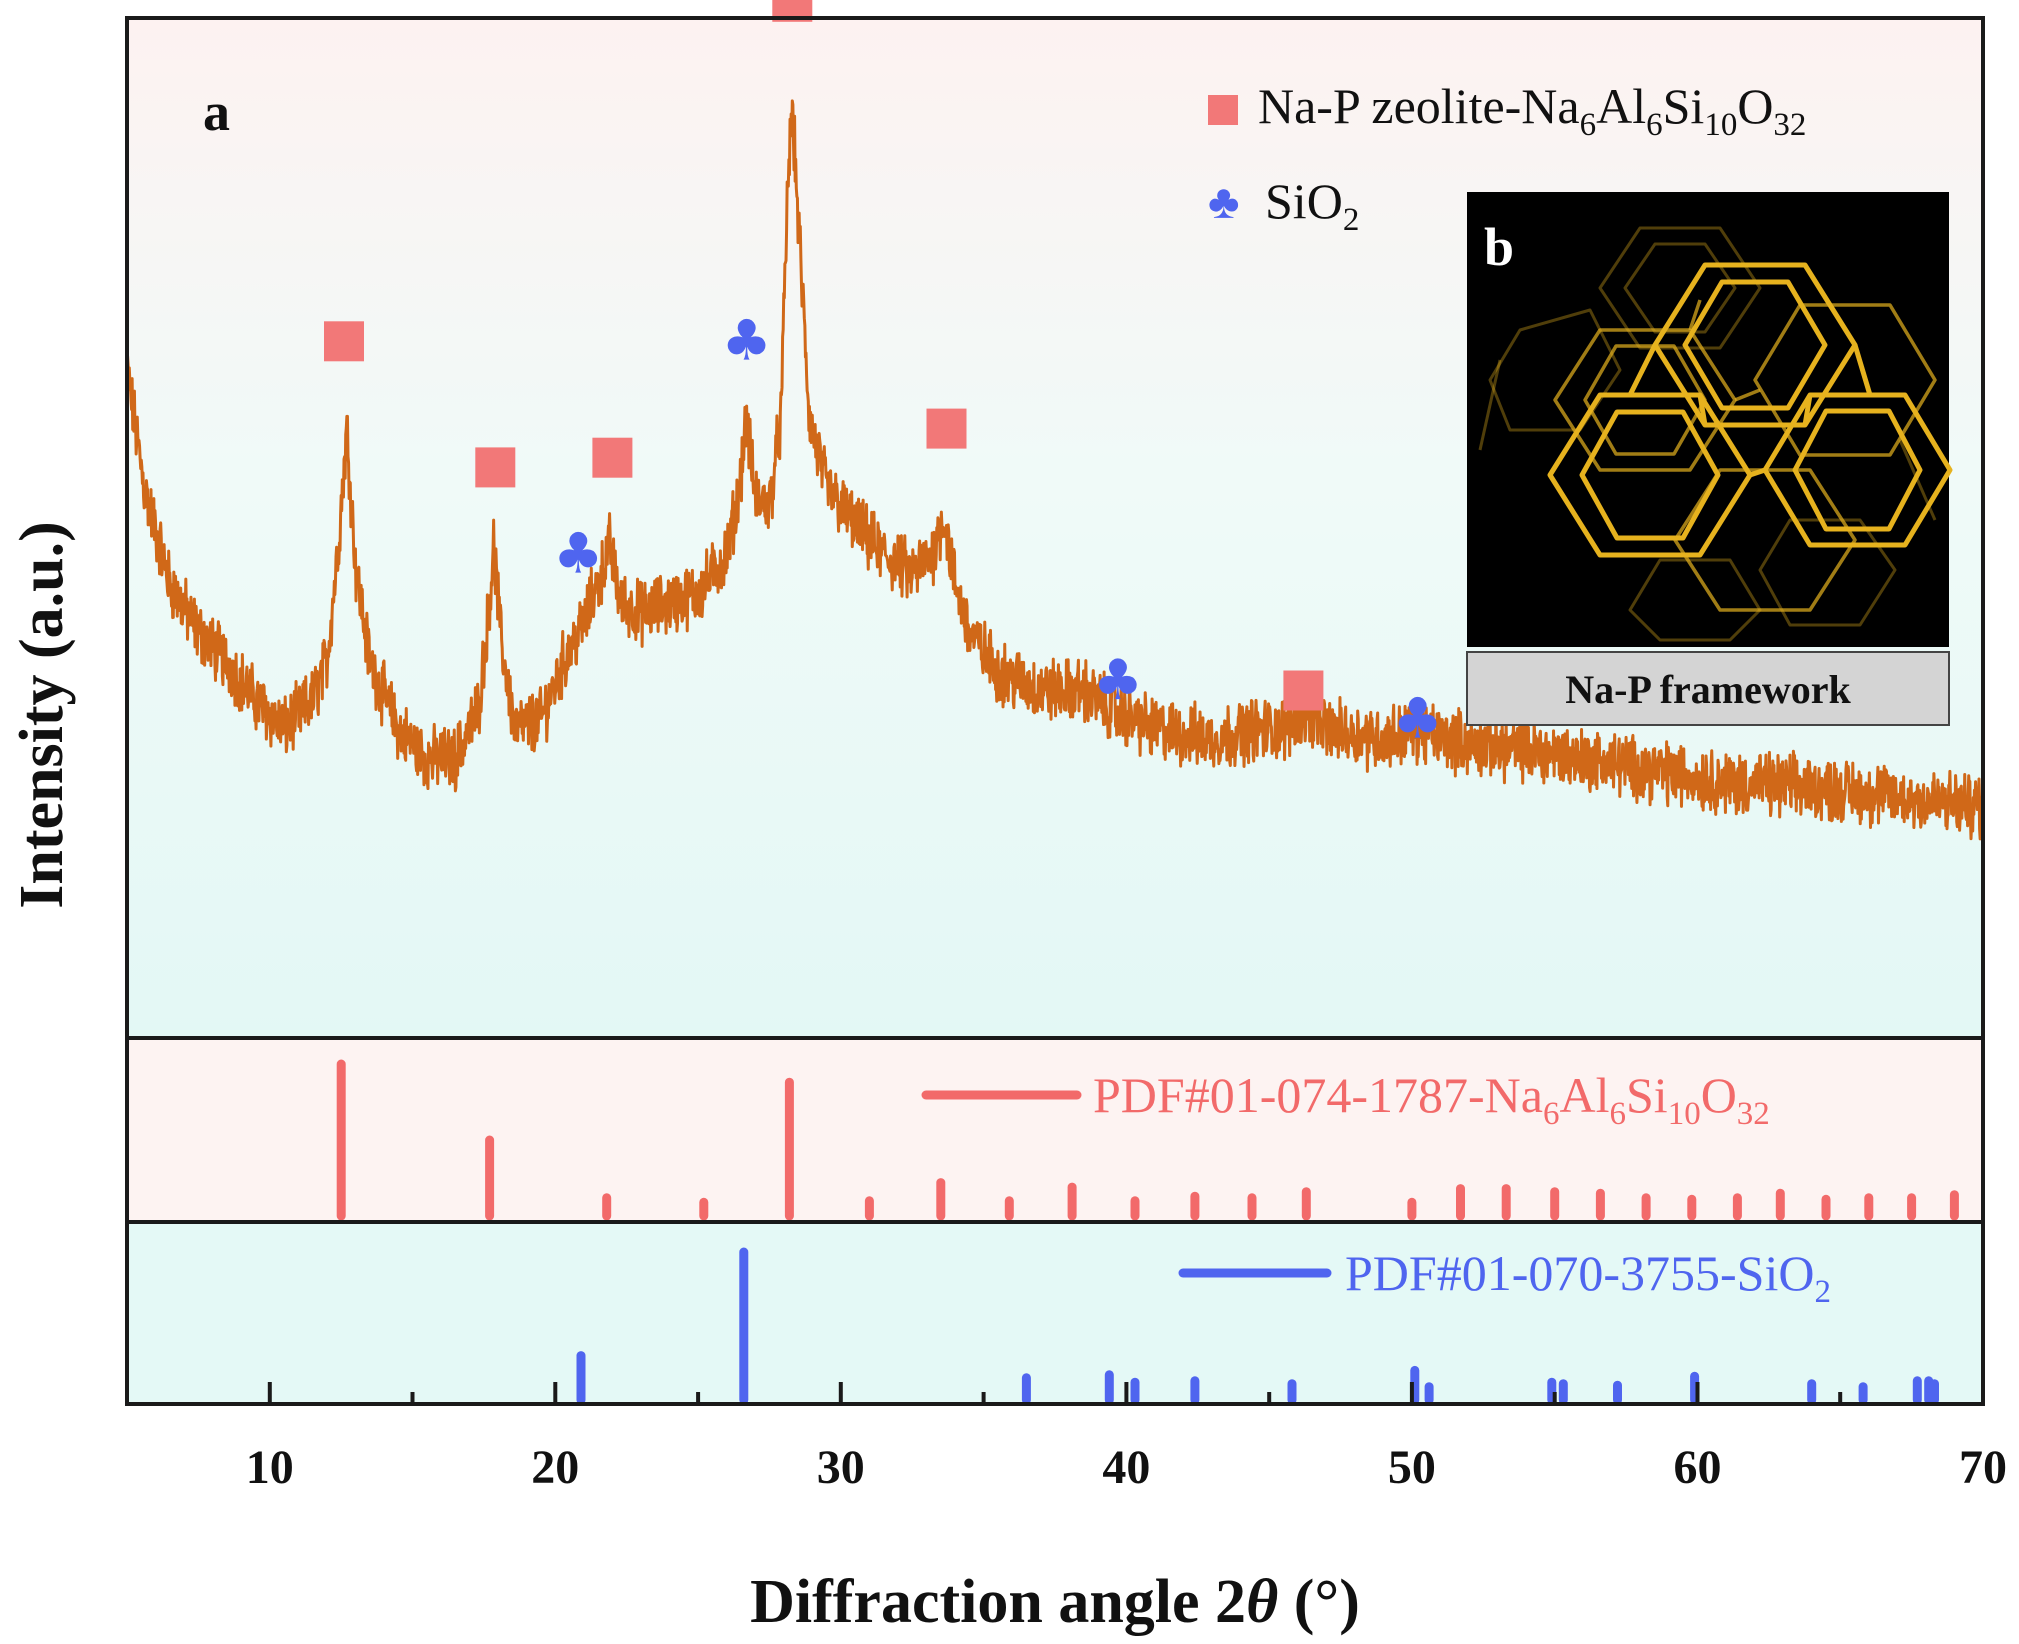 The width and height of the screenshot is (2019, 1644). Describe the element at coordinates (42, 715) in the screenshot. I see `y-axis-title: Intensity (a.u.)` at that location.